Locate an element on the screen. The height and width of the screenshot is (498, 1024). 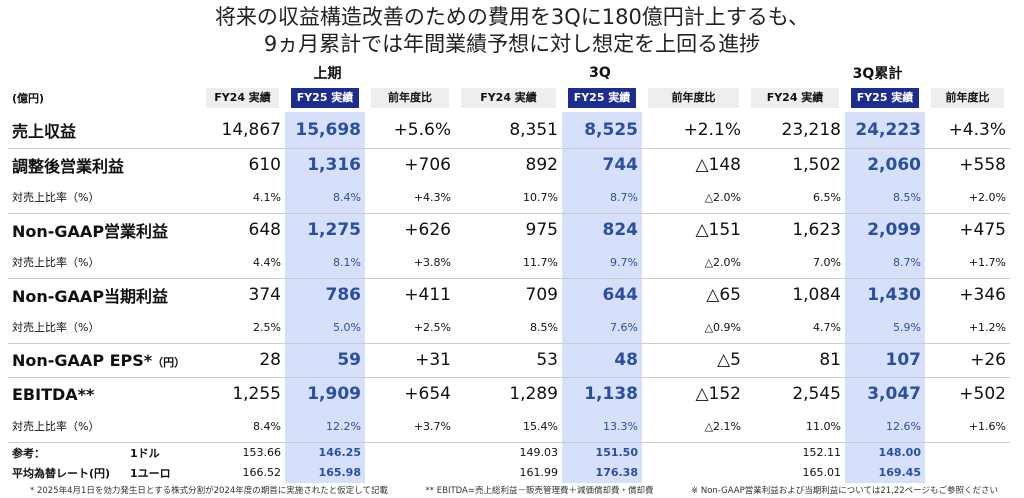
value-cell: 975 is located at coordinates (508, 229).